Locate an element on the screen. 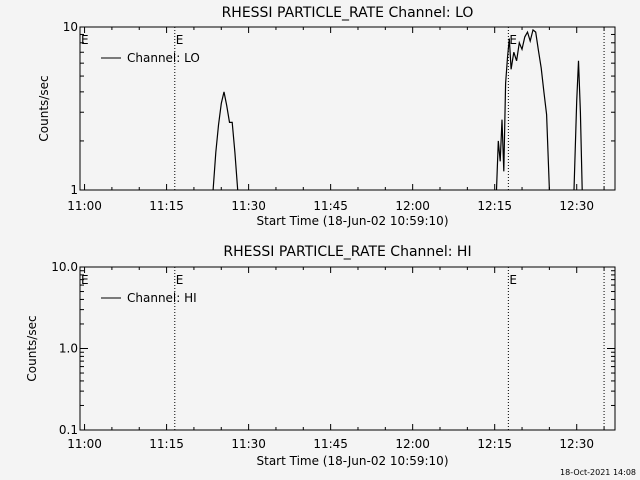  footer-date: 18-Oct-2021 14:08 is located at coordinates (598, 472).